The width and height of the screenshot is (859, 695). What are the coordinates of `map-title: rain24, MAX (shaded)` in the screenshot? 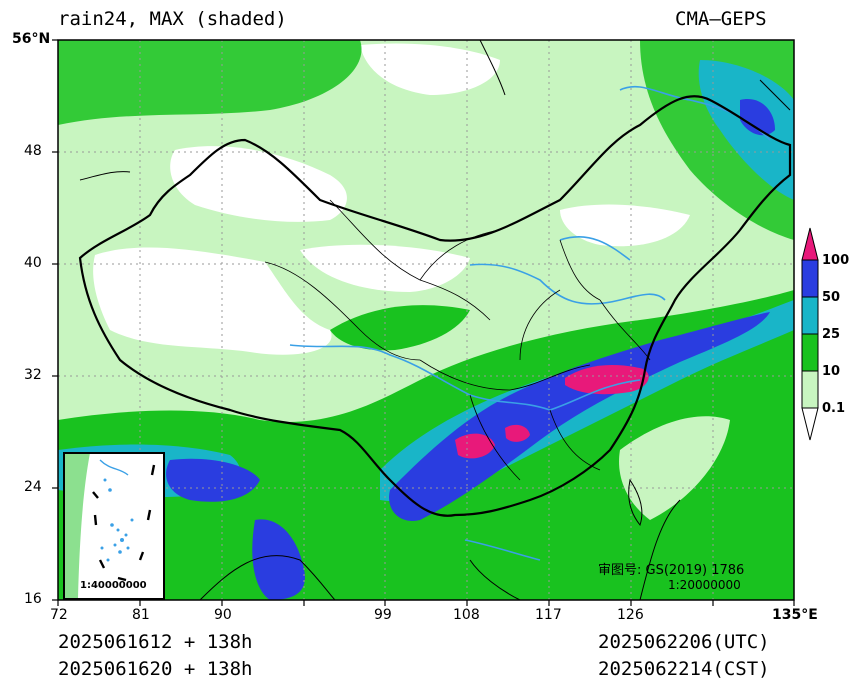 It's located at (172, 19).